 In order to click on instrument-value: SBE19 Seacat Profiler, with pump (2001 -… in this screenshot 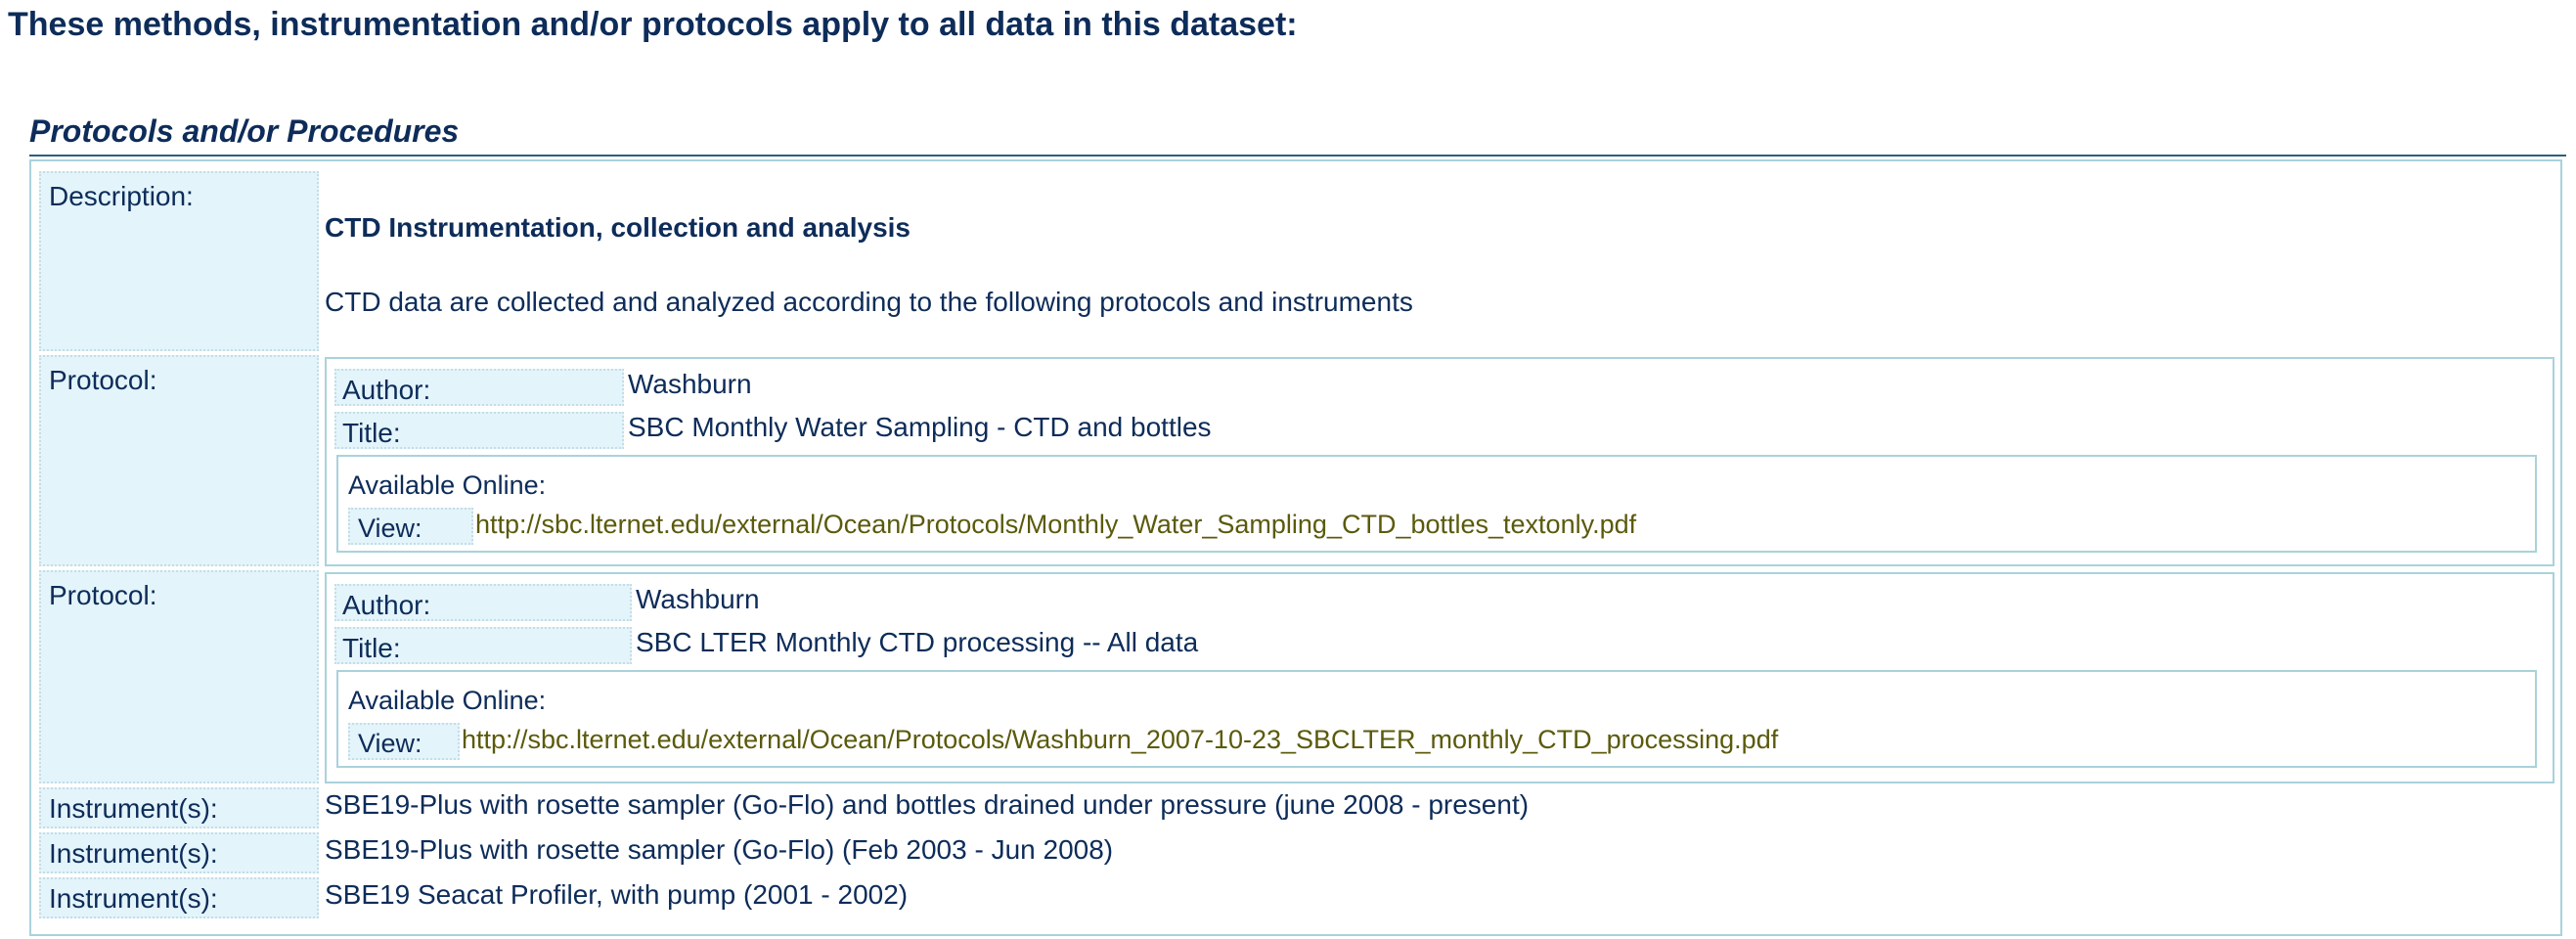, I will do `click(617, 894)`.